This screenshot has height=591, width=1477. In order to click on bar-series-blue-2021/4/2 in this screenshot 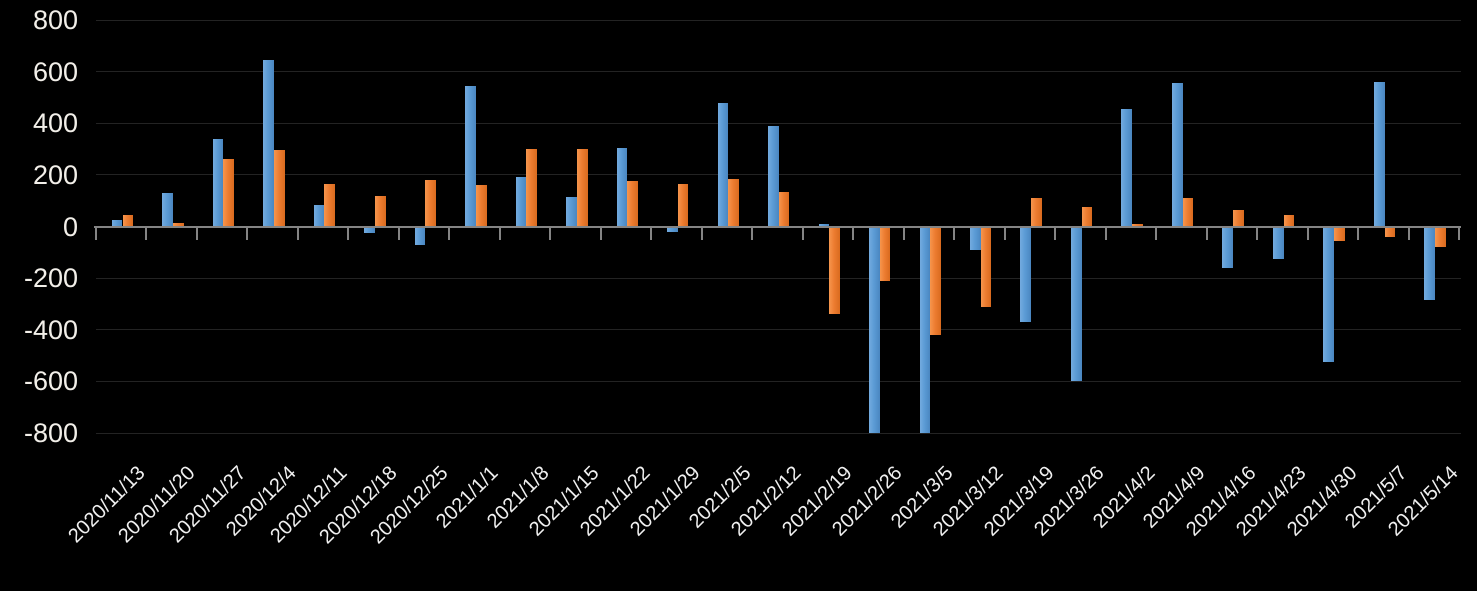, I will do `click(1127, 168)`.